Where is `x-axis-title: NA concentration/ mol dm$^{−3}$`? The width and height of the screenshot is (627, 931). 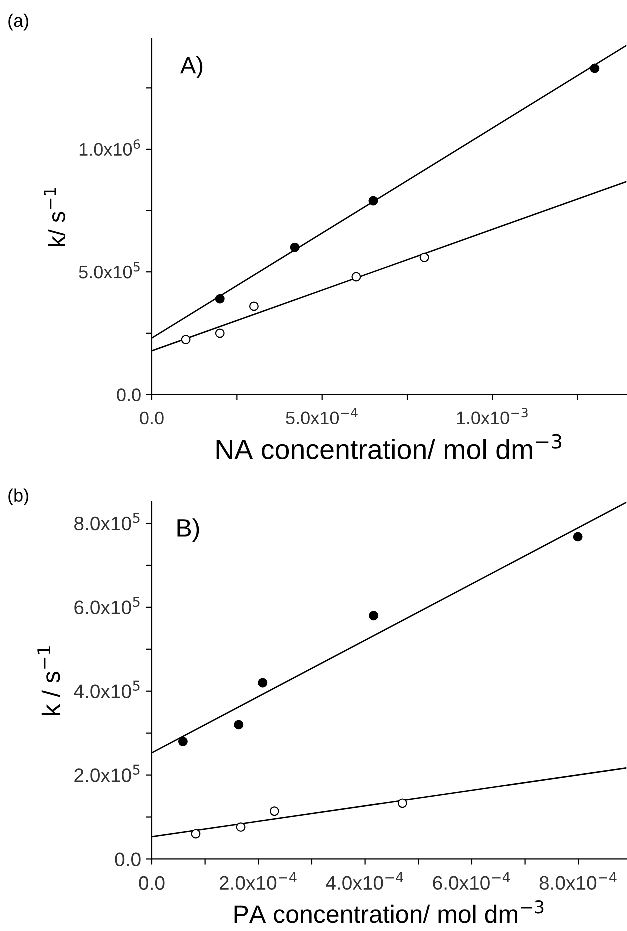
x-axis-title: NA concentration/ mol dm$^{−3}$ is located at coordinates (389, 447).